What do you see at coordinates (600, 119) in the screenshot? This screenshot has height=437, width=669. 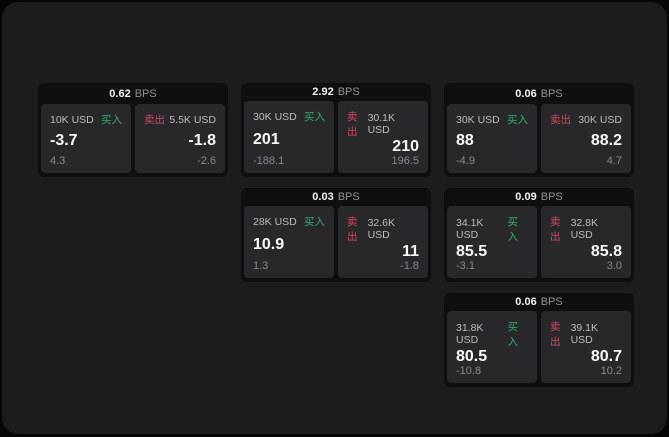 I see `sell-size-label: 30K USD` at bounding box center [600, 119].